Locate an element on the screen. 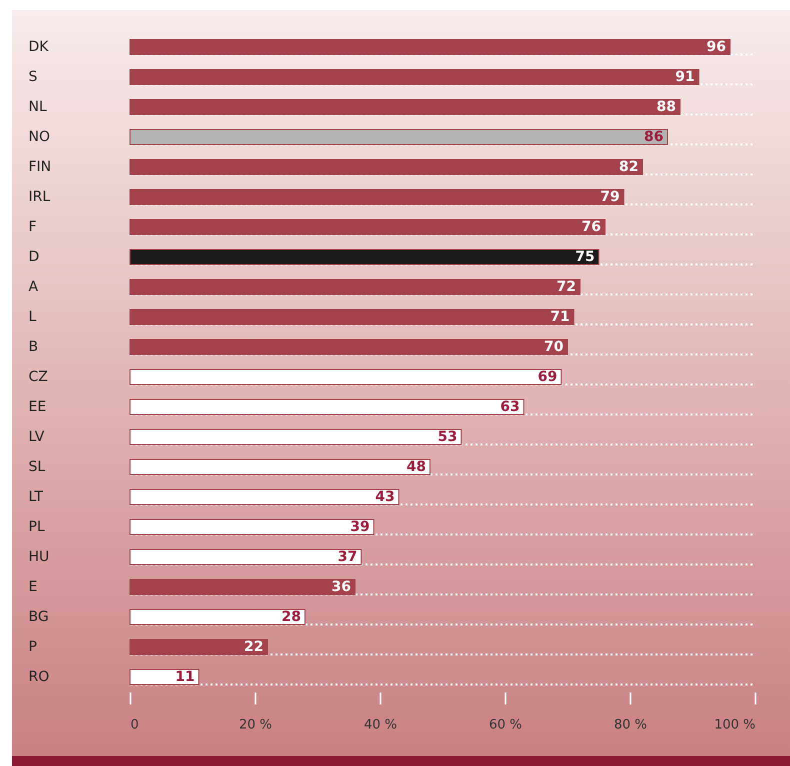  data-label: 79 is located at coordinates (610, 197).